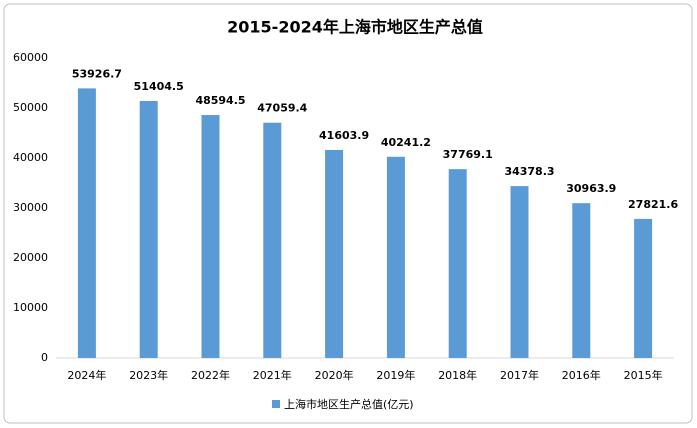 The image size is (697, 428). I want to click on value-label: 34378.3, so click(529, 171).